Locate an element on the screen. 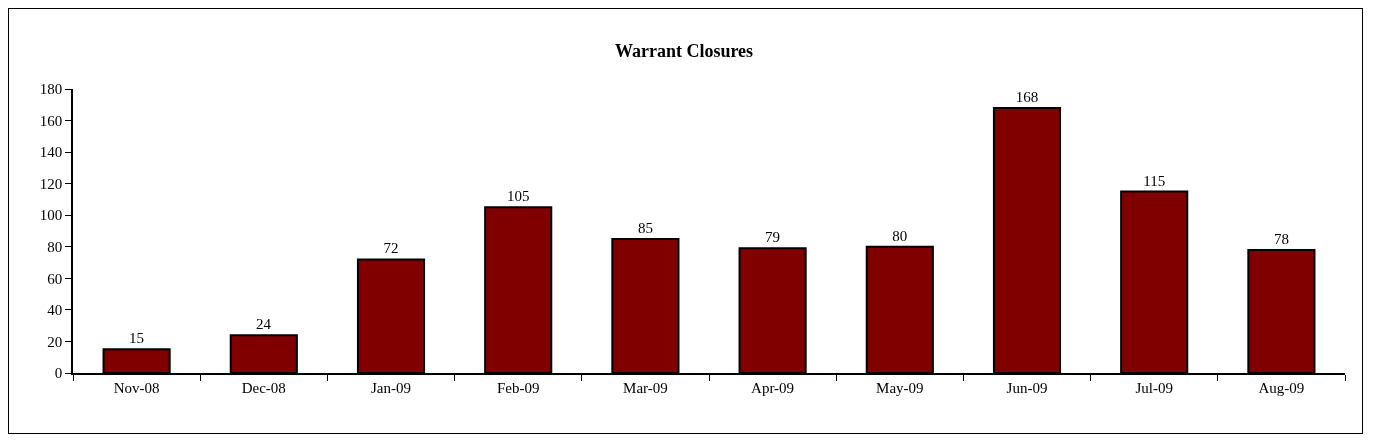  data-label: 72 is located at coordinates (391, 248).